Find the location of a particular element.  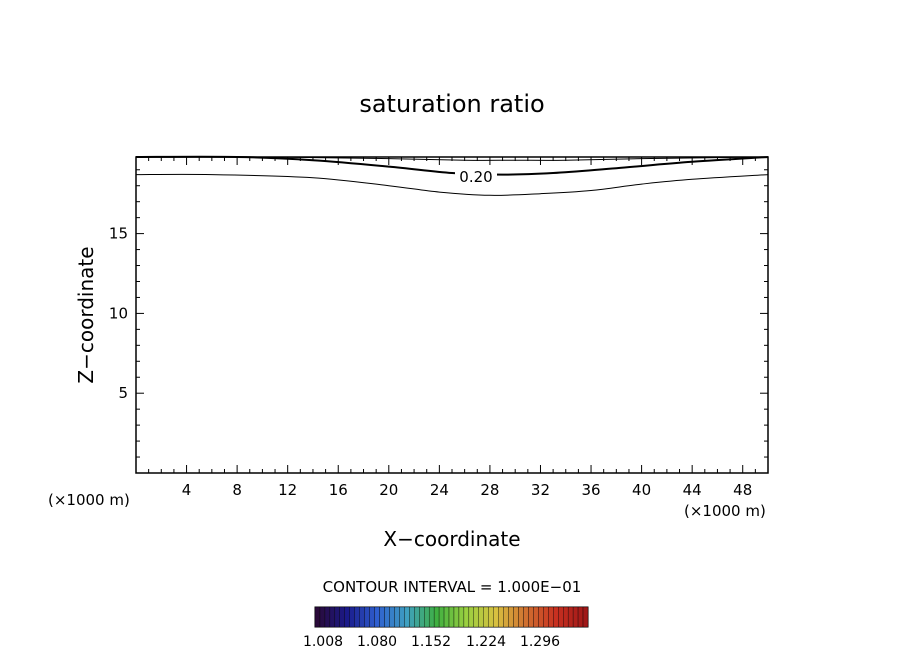

x-tick-label: 12 is located at coordinates (287, 490).